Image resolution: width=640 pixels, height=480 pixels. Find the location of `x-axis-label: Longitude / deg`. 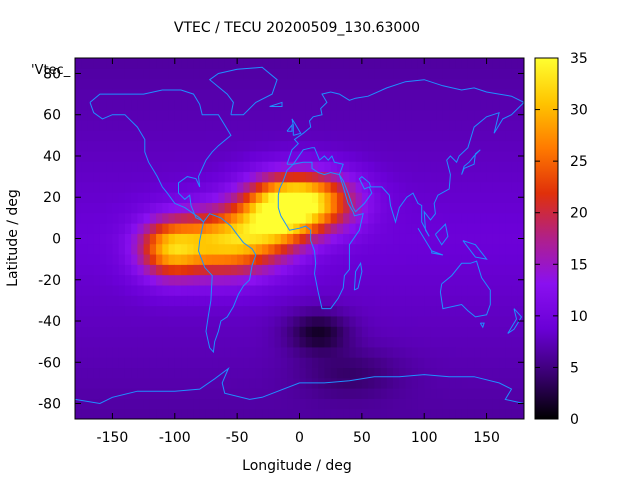

x-axis-label: Longitude / deg is located at coordinates (297, 466).